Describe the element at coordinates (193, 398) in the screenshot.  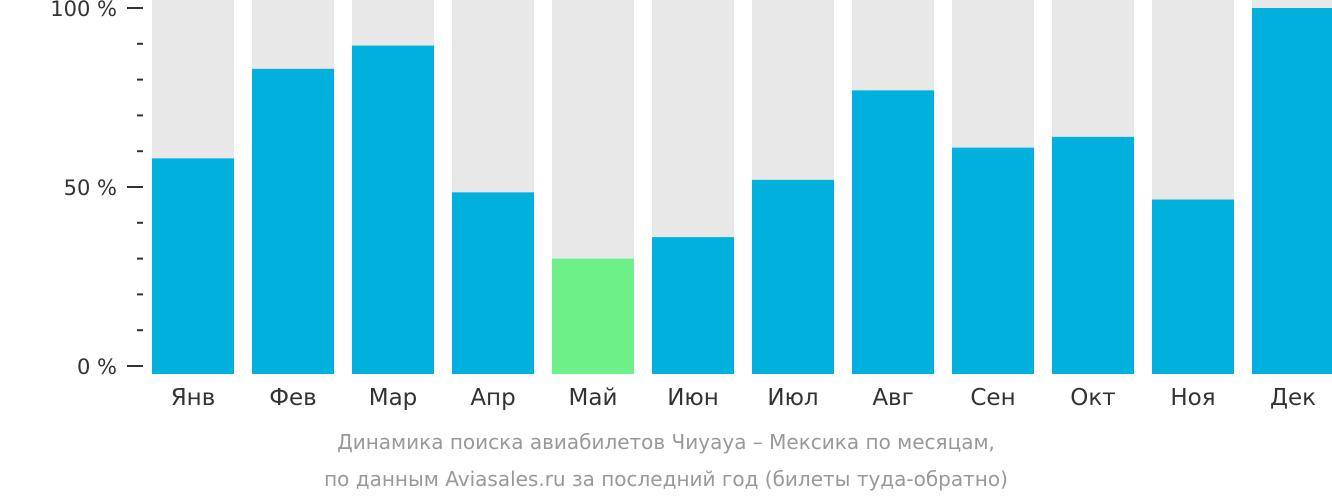
I see `x-tick-label: Янв` at that location.